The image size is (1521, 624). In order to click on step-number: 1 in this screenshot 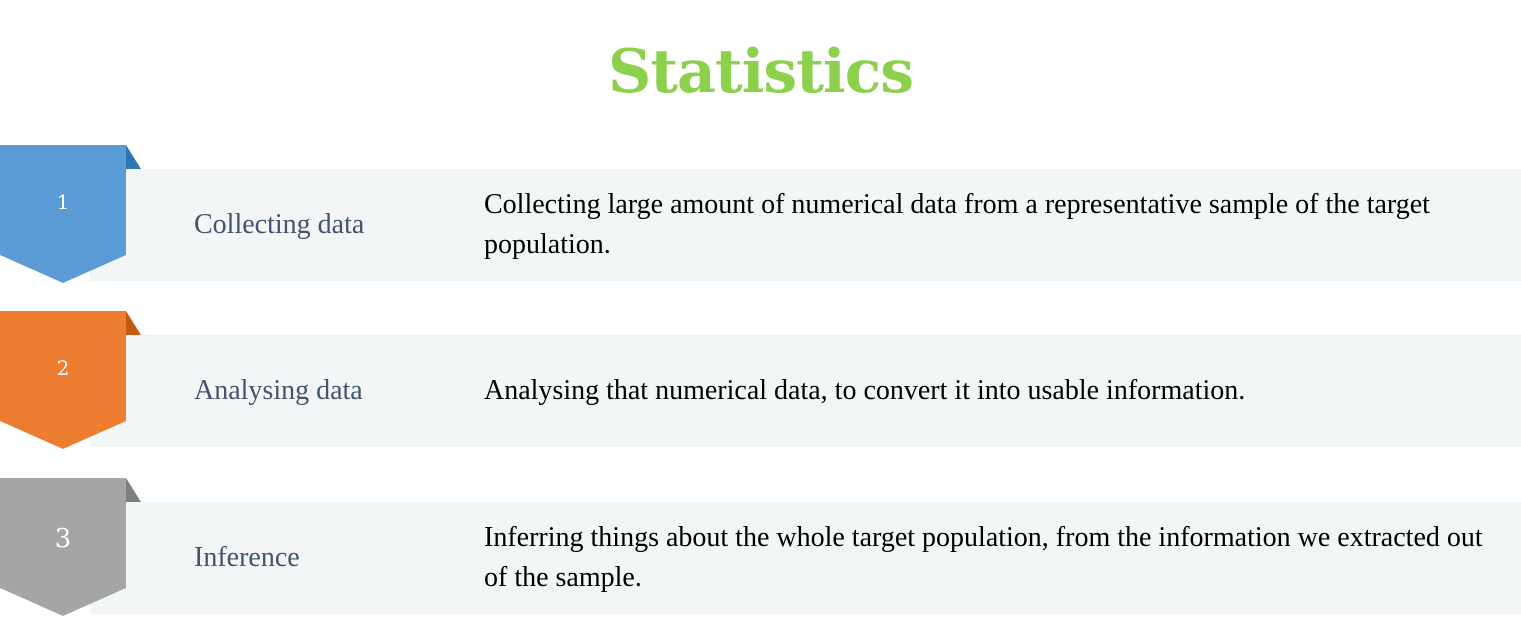, I will do `click(63, 202)`.